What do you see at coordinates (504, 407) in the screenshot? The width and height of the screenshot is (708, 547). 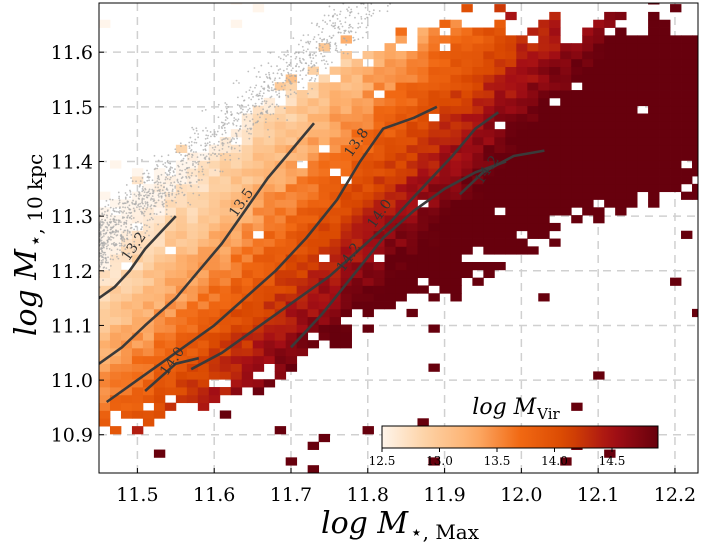 I see `colorbar-title-main: log M` at bounding box center [504, 407].